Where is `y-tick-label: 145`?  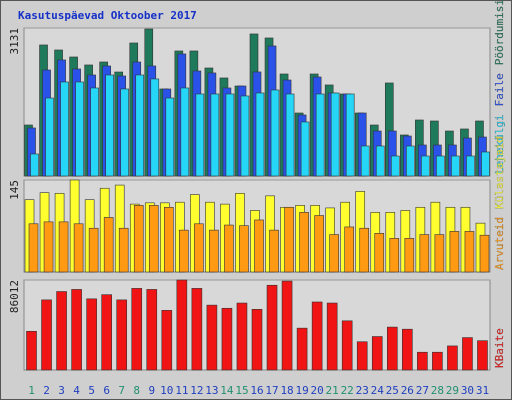
y-tick-label: 145 is located at coordinates (14, 190).